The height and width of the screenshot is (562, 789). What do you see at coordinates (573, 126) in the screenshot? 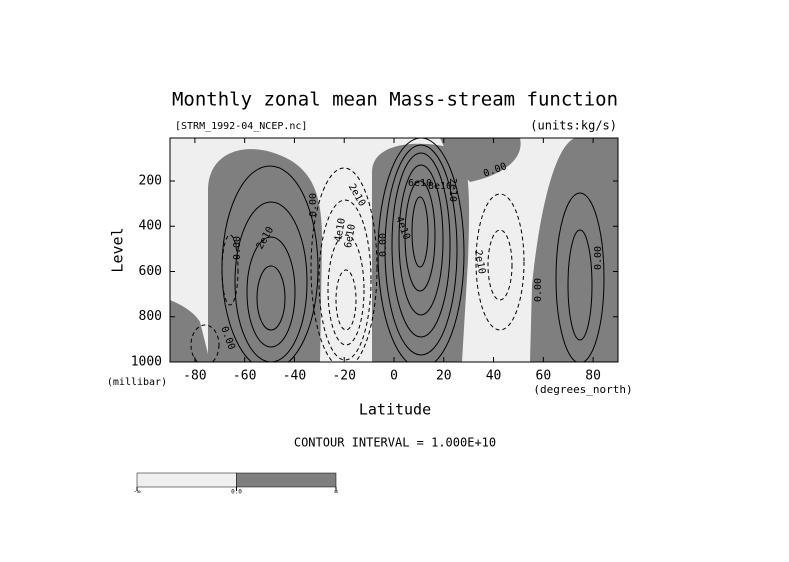
I see `subtitle-right: (units:kg/s)` at bounding box center [573, 126].